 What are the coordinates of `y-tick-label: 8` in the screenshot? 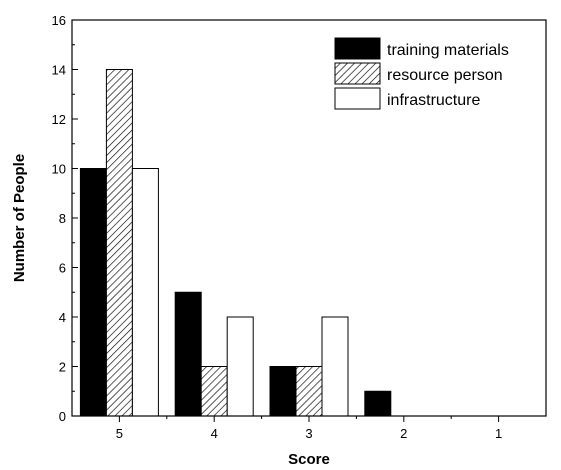 It's located at (62, 218).